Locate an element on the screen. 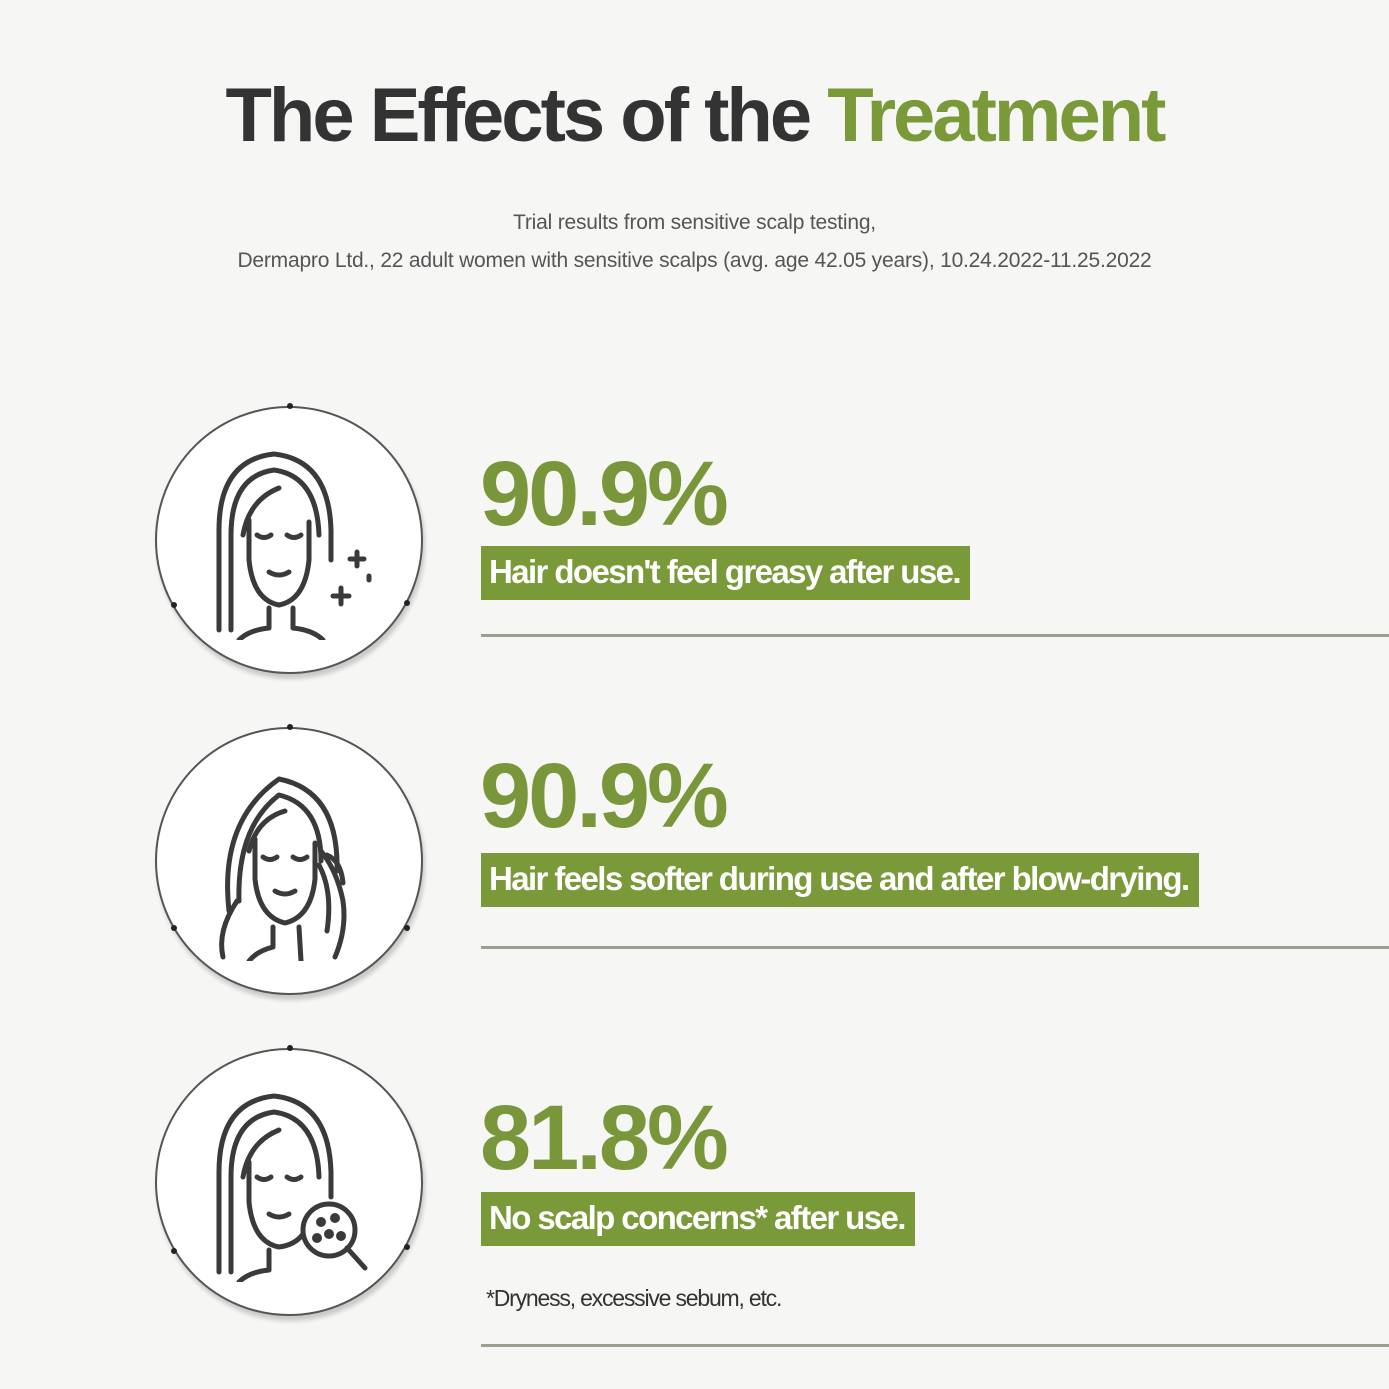  title-accent: Treatment is located at coordinates (996, 115).